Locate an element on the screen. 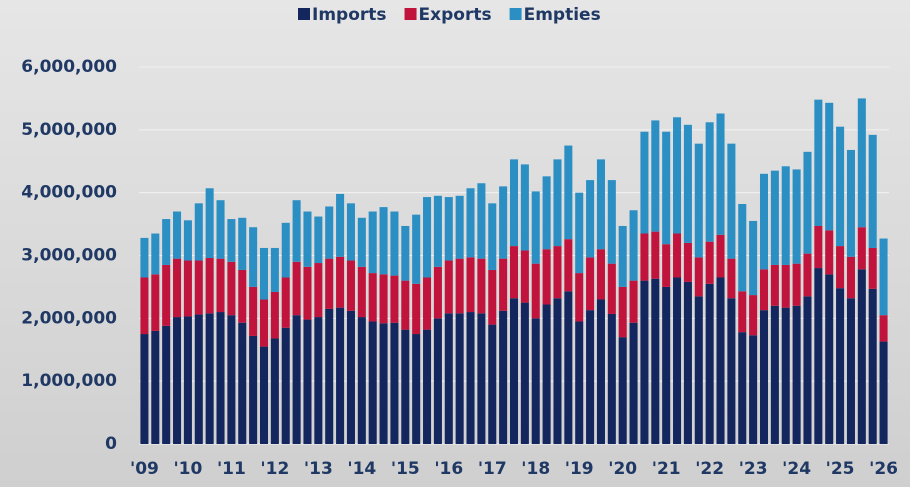 This screenshot has width=910, height=487. y-tick-label: 1,000,000 is located at coordinates (69, 381).